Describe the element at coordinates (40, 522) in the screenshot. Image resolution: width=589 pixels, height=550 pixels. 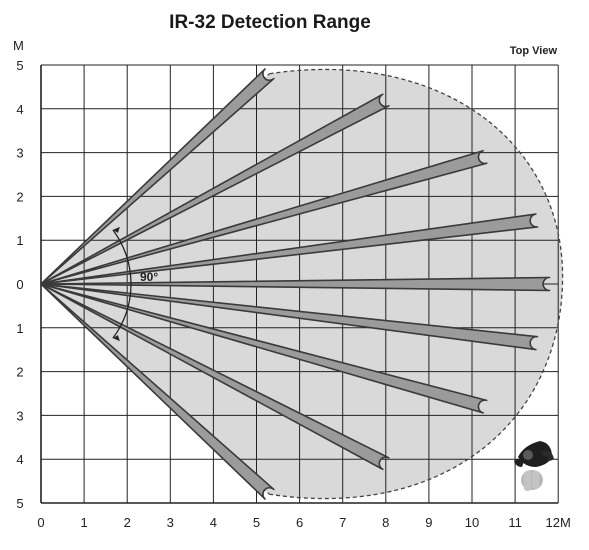
I see `x-tick-label: 0` at that location.